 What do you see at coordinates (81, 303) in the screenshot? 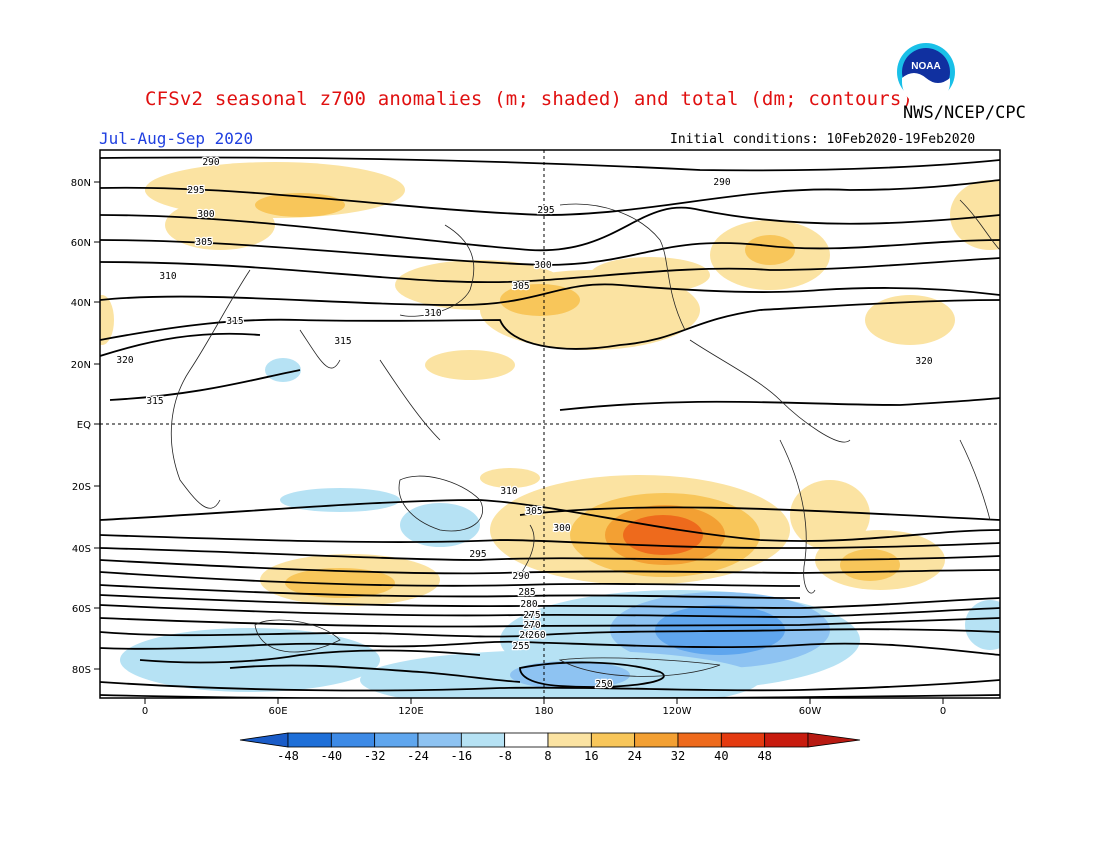
I see `lat-tick-label: 40N` at bounding box center [81, 303].